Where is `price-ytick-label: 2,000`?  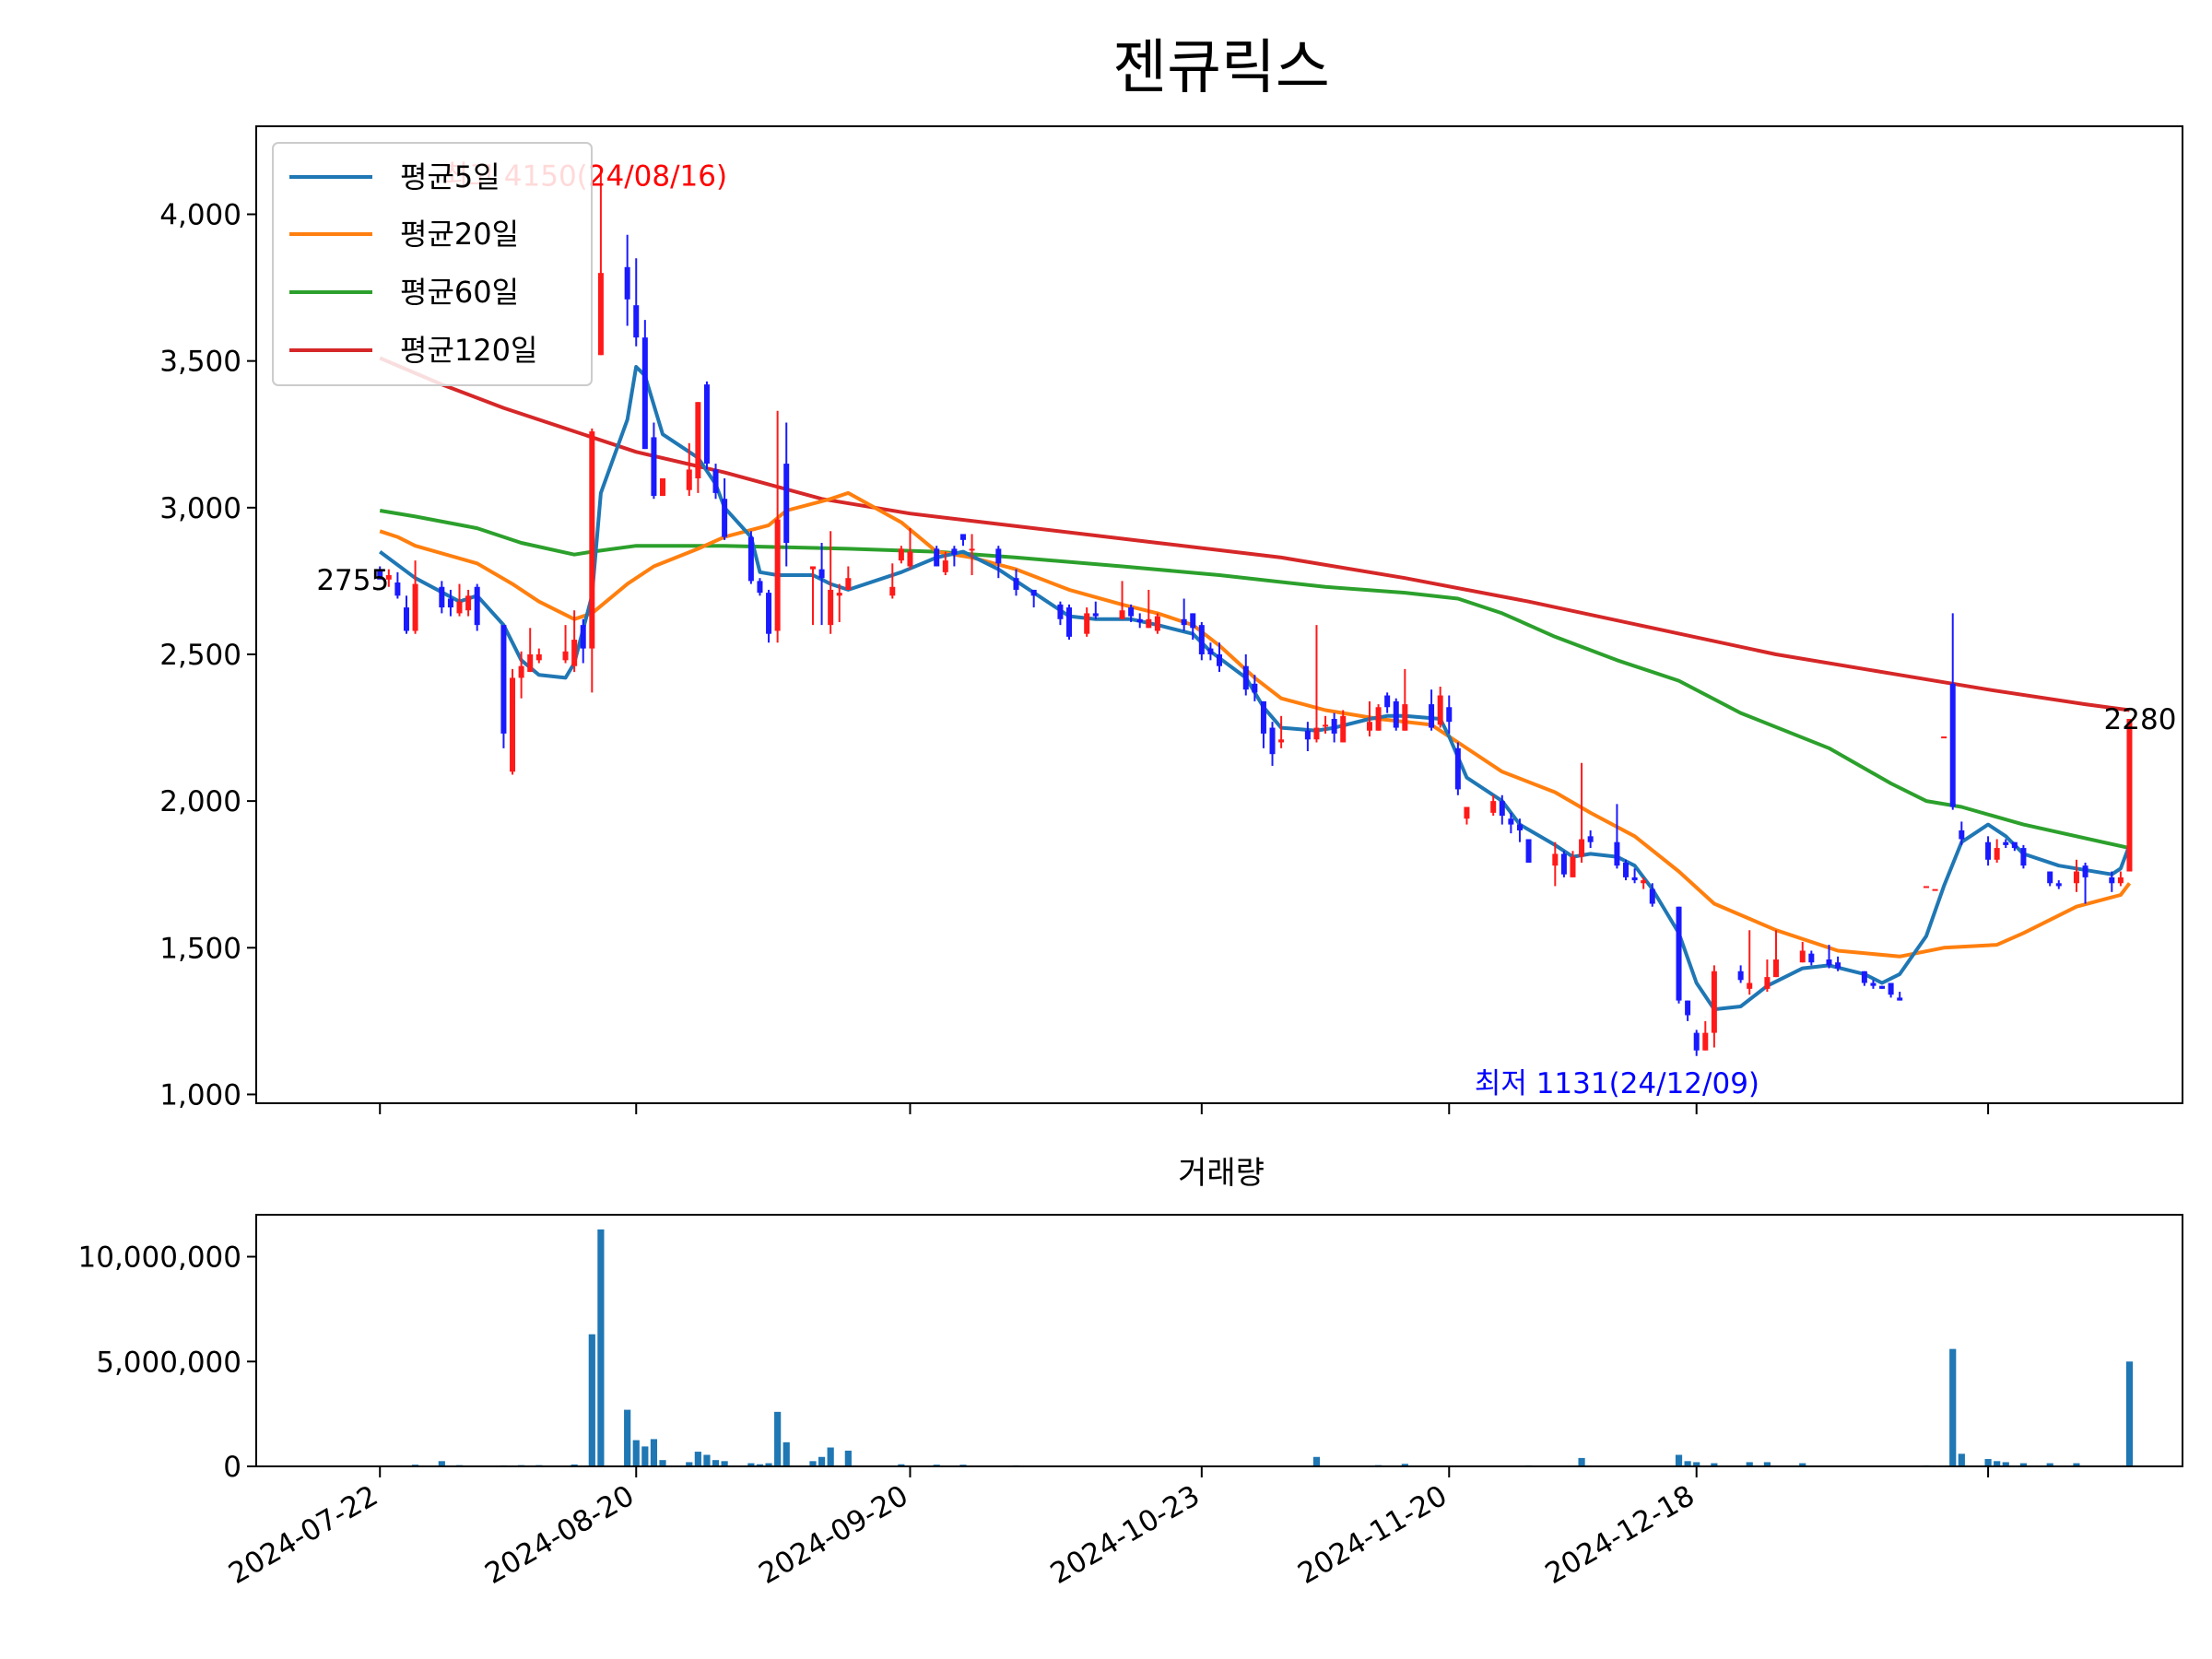
price-ytick-label: 2,000 is located at coordinates (200, 801).